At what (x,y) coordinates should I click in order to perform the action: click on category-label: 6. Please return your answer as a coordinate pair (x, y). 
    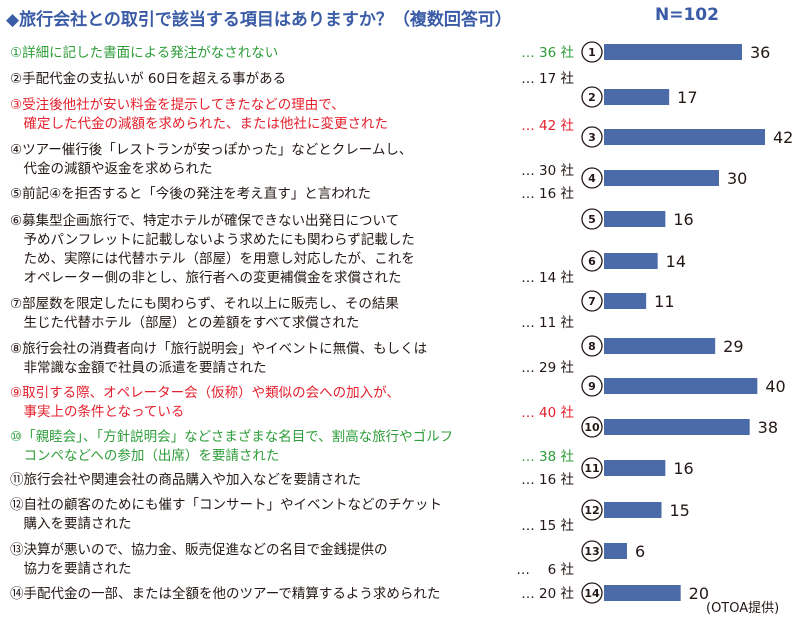
    Looking at the image, I should click on (592, 261).